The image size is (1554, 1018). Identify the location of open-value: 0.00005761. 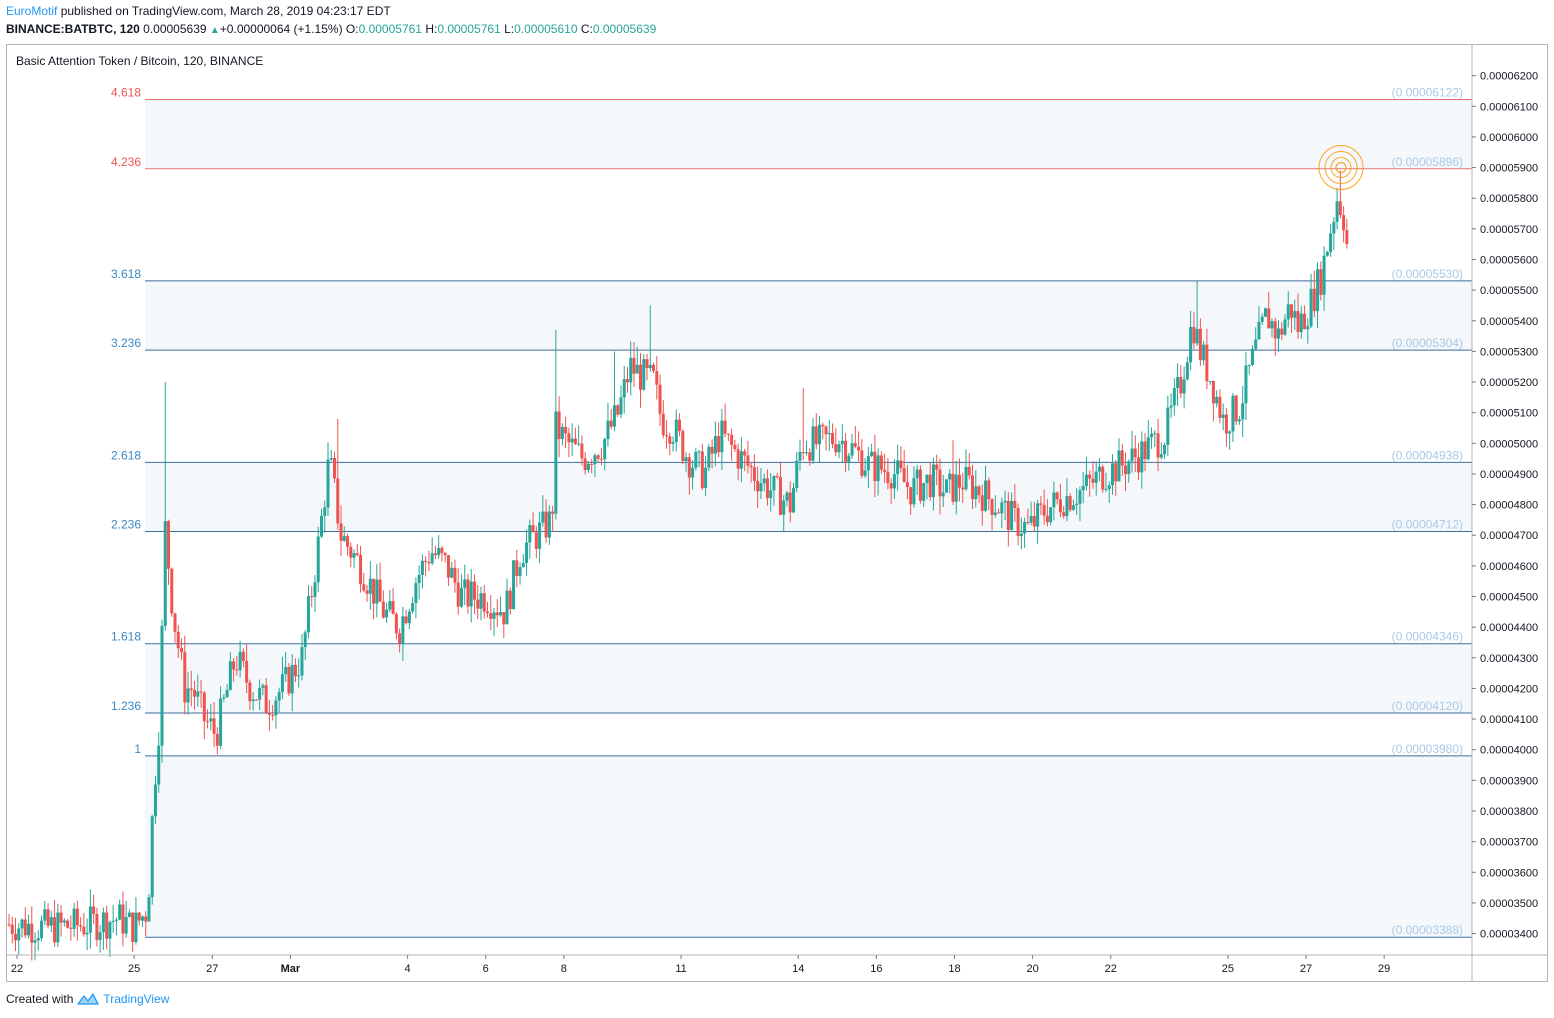
(390, 29).